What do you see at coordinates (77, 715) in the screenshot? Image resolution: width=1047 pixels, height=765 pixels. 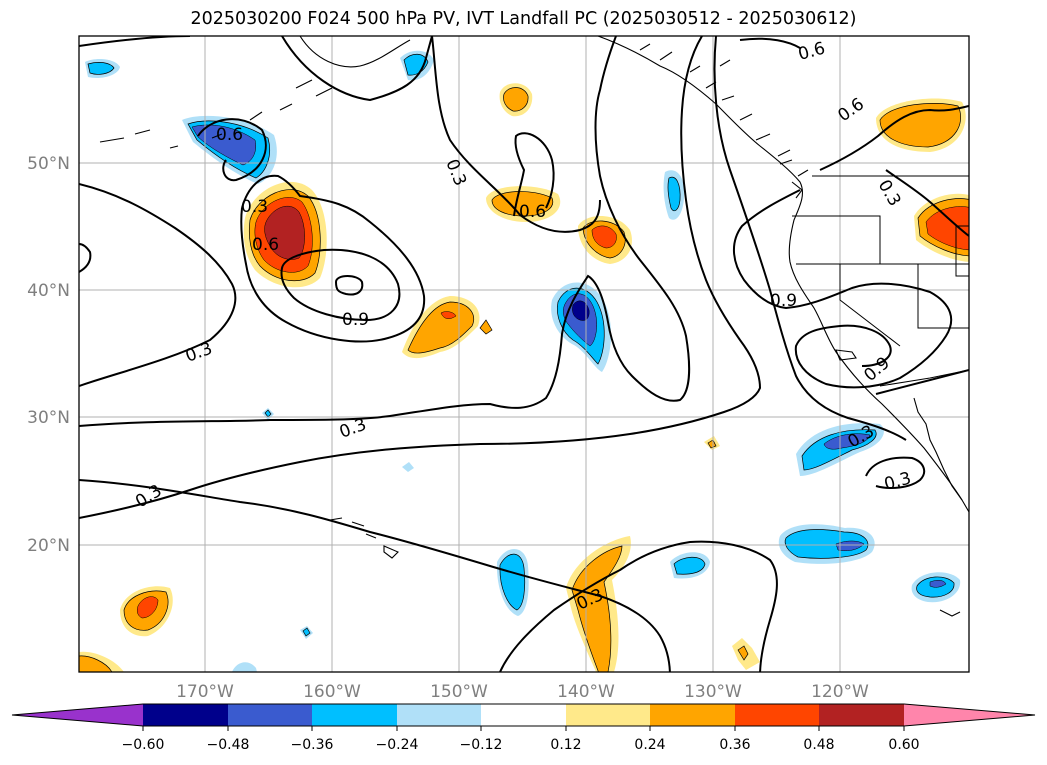 I see `colorbar-under-arrow` at bounding box center [77, 715].